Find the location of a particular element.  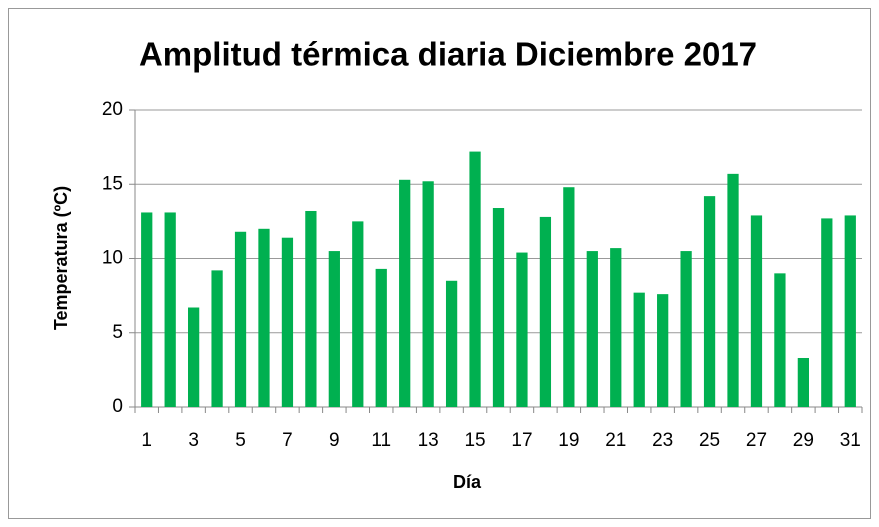

y-tick-label: 20 is located at coordinates (112, 109).